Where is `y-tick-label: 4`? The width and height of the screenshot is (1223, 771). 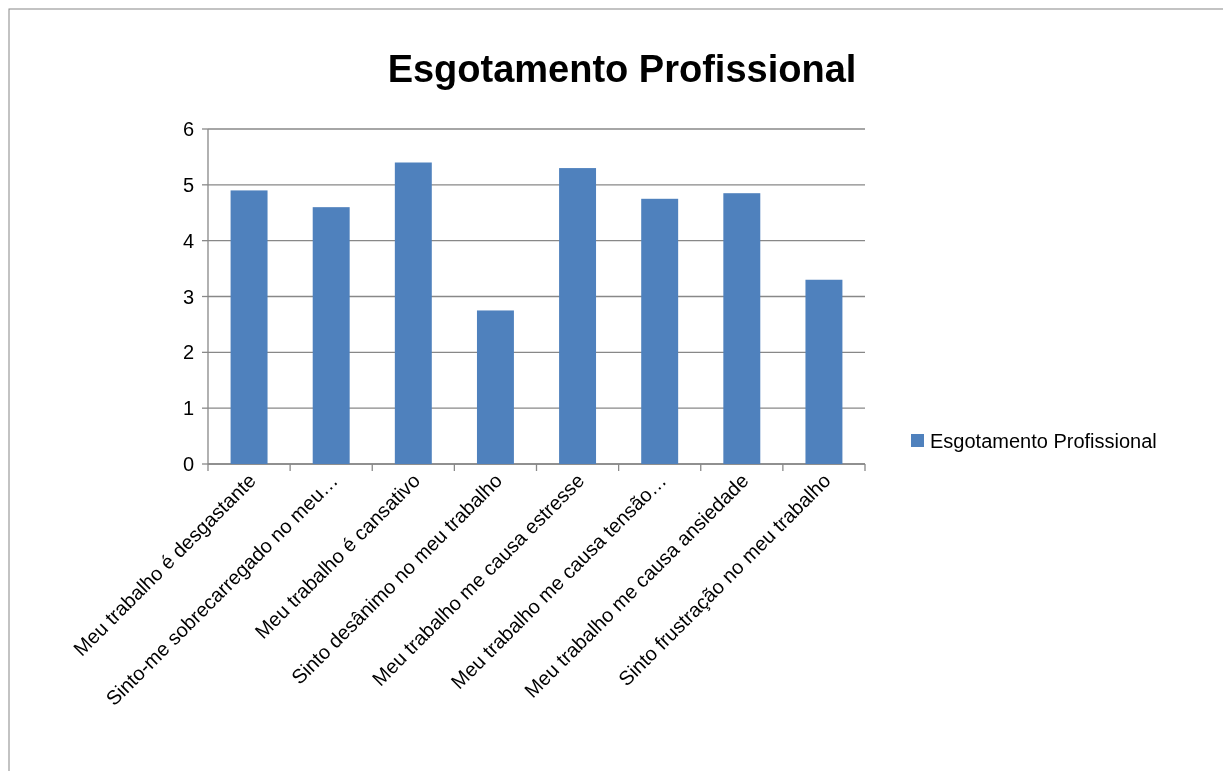 y-tick-label: 4 is located at coordinates (188, 240).